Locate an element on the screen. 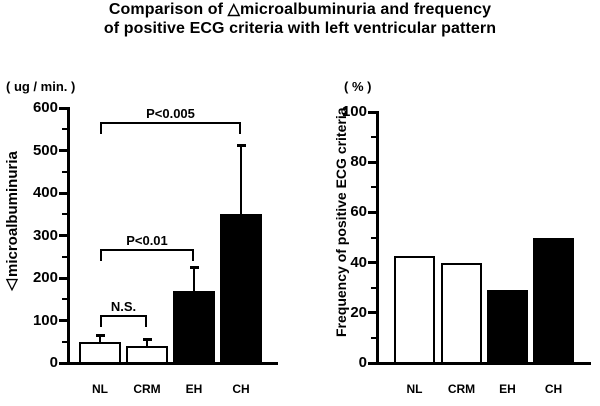  left-chart-tick-label-200: 200 is located at coordinates (45, 277).